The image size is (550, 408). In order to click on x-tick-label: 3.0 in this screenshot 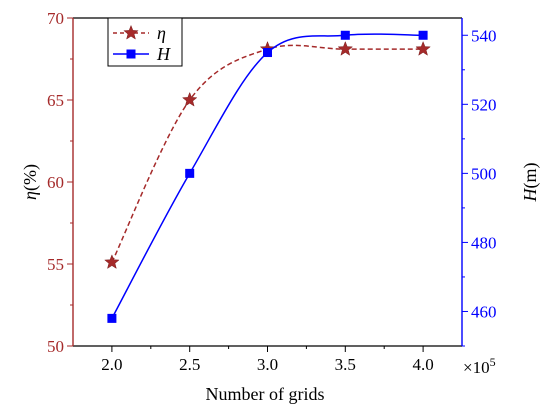, I will do `click(267, 364)`.